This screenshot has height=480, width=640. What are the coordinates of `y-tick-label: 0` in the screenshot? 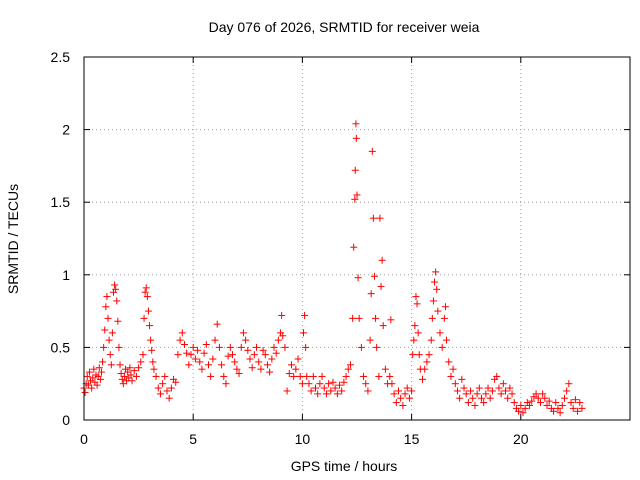 It's located at (66, 420).